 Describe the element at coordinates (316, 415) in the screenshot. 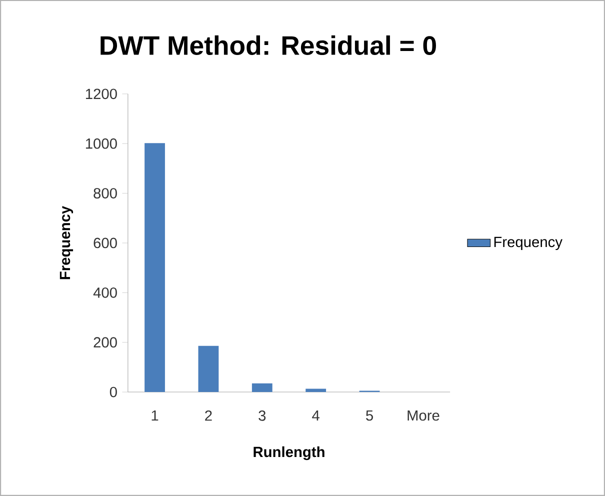

I see `x-tick-label: 4` at that location.